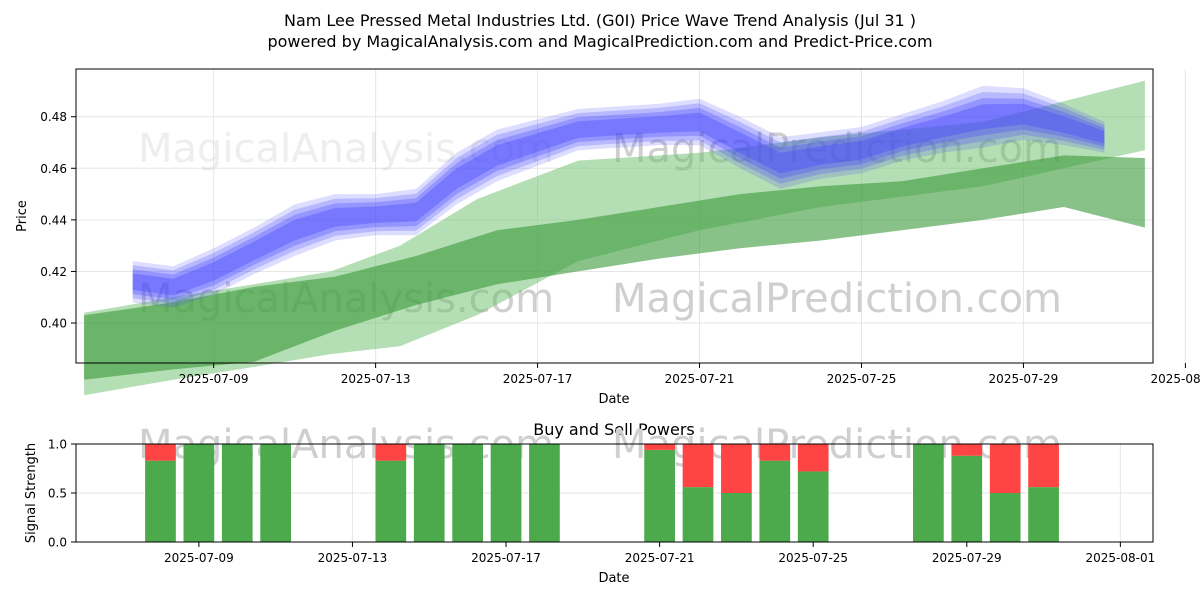  I want to click on signal-xtick-label: 2025-07-17, so click(506, 558).